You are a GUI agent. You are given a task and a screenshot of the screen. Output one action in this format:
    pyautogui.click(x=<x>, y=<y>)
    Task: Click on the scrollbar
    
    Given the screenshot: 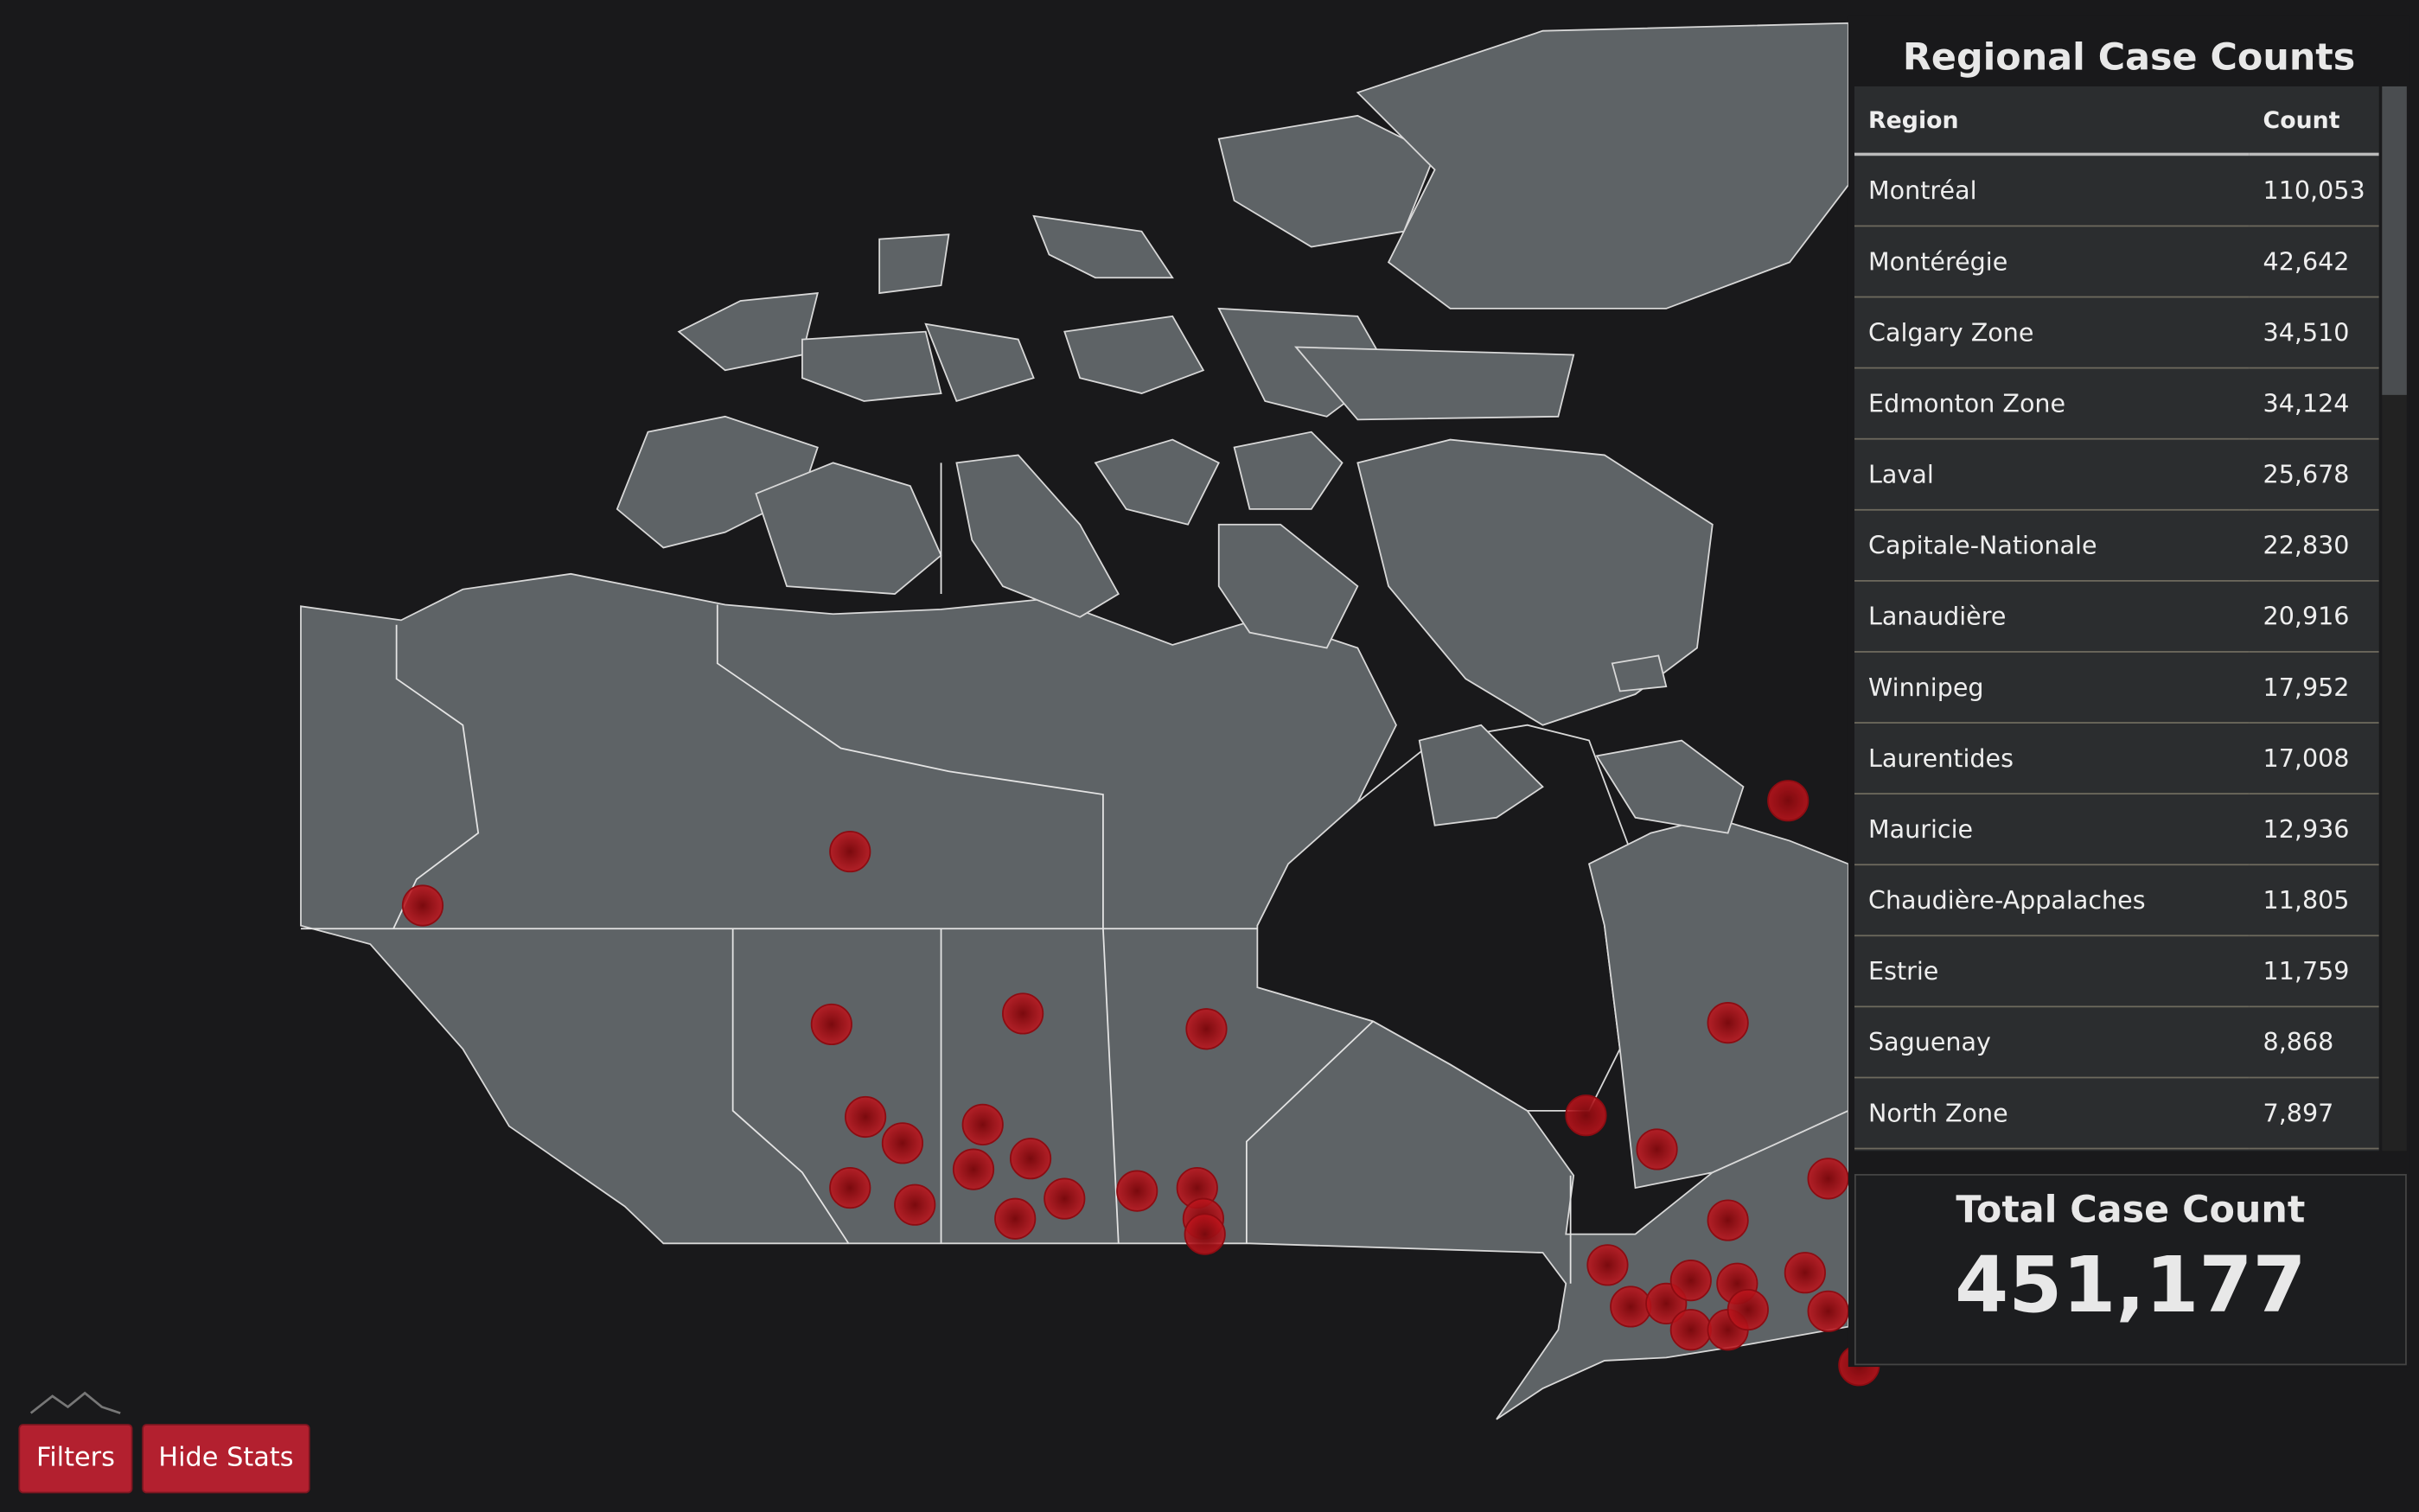 What is the action you would take?
    pyautogui.click(x=2394, y=619)
    